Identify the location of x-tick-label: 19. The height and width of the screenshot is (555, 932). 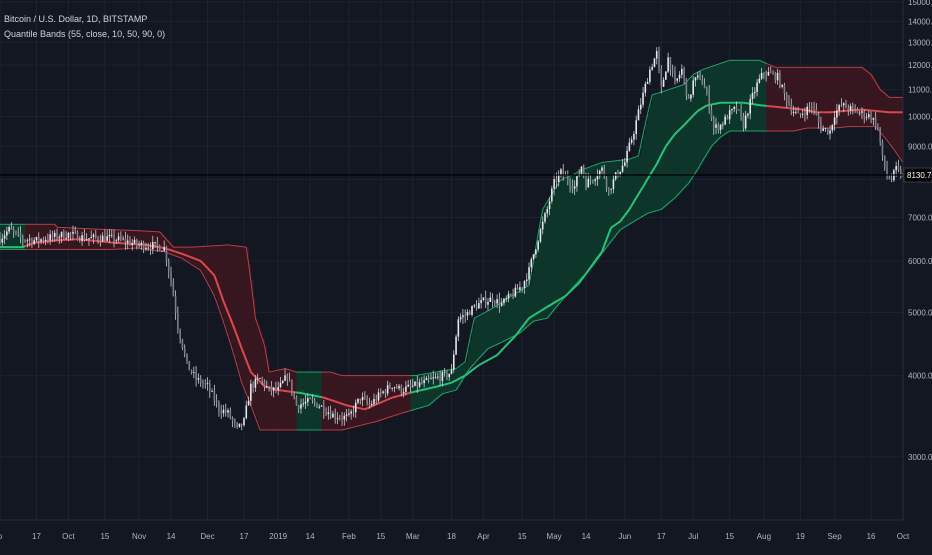
(800, 536).